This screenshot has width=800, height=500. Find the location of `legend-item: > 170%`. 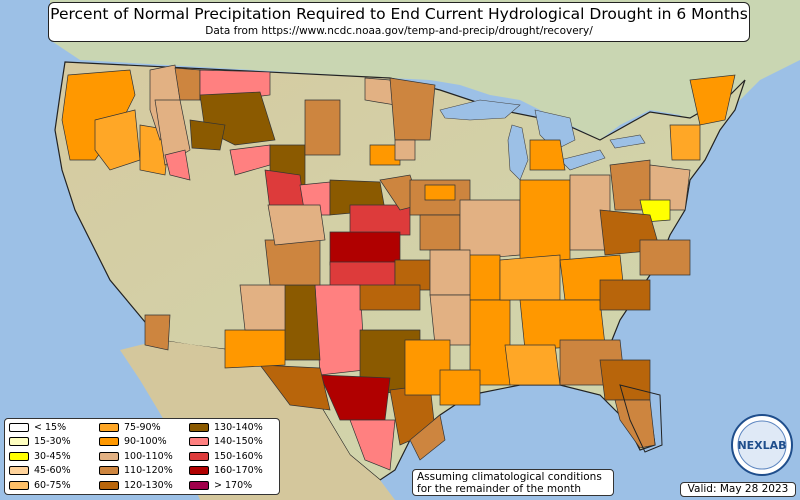

legend-item: > 170% is located at coordinates (220, 485).